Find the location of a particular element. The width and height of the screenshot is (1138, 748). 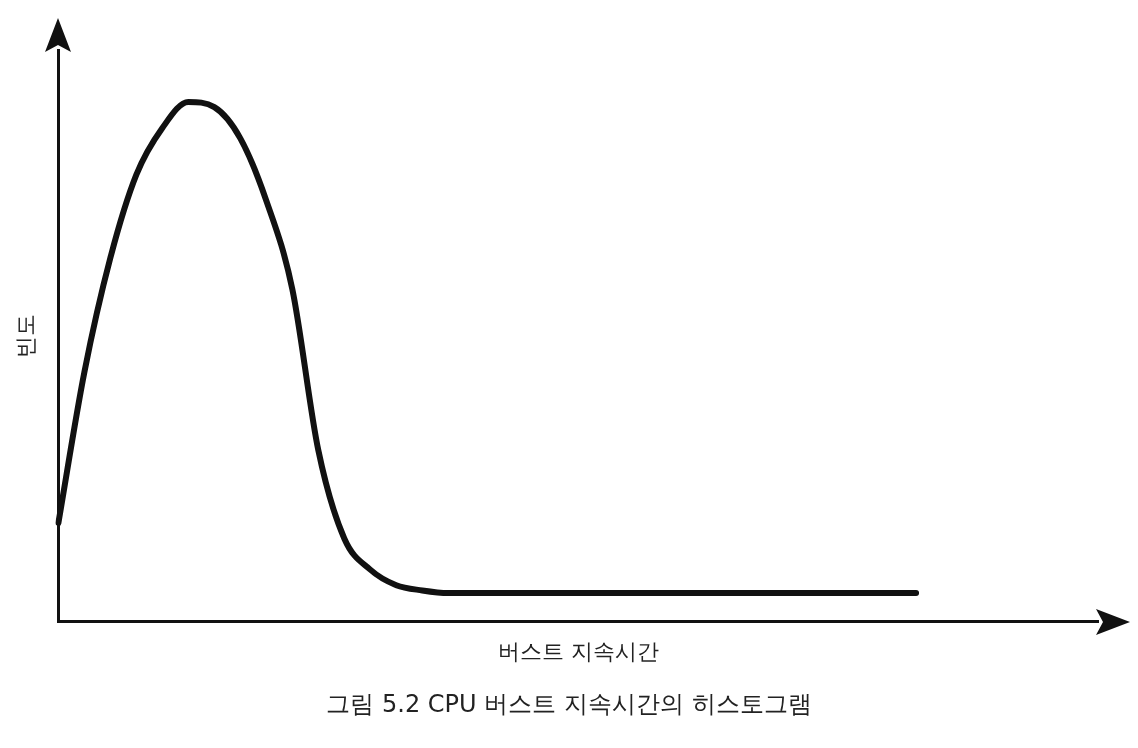

y-axis-title: 빈도 is located at coordinates (25, 335).